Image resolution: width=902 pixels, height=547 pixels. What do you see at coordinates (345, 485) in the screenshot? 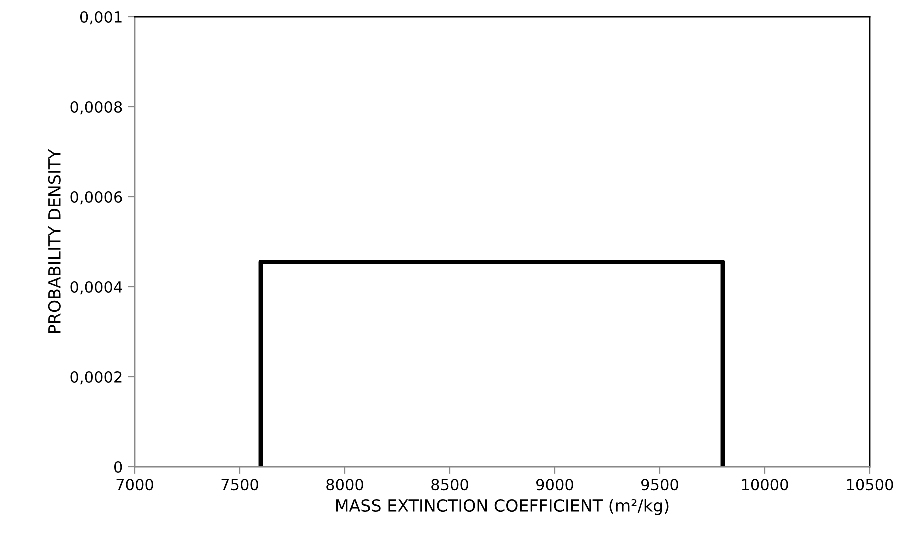
I see `x-tick-label: 8000` at bounding box center [345, 485].